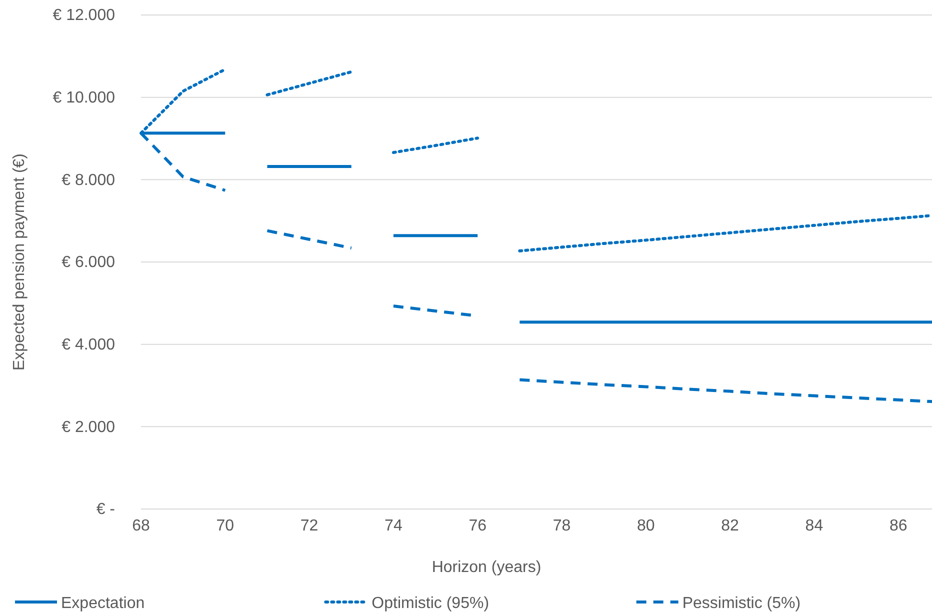  I want to click on x-tick-label: 68, so click(141, 525).